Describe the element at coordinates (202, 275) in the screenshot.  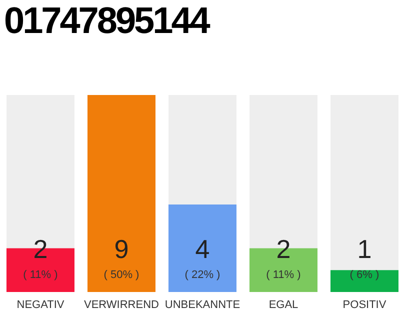
I see `annotation: ( 22% )` at that location.